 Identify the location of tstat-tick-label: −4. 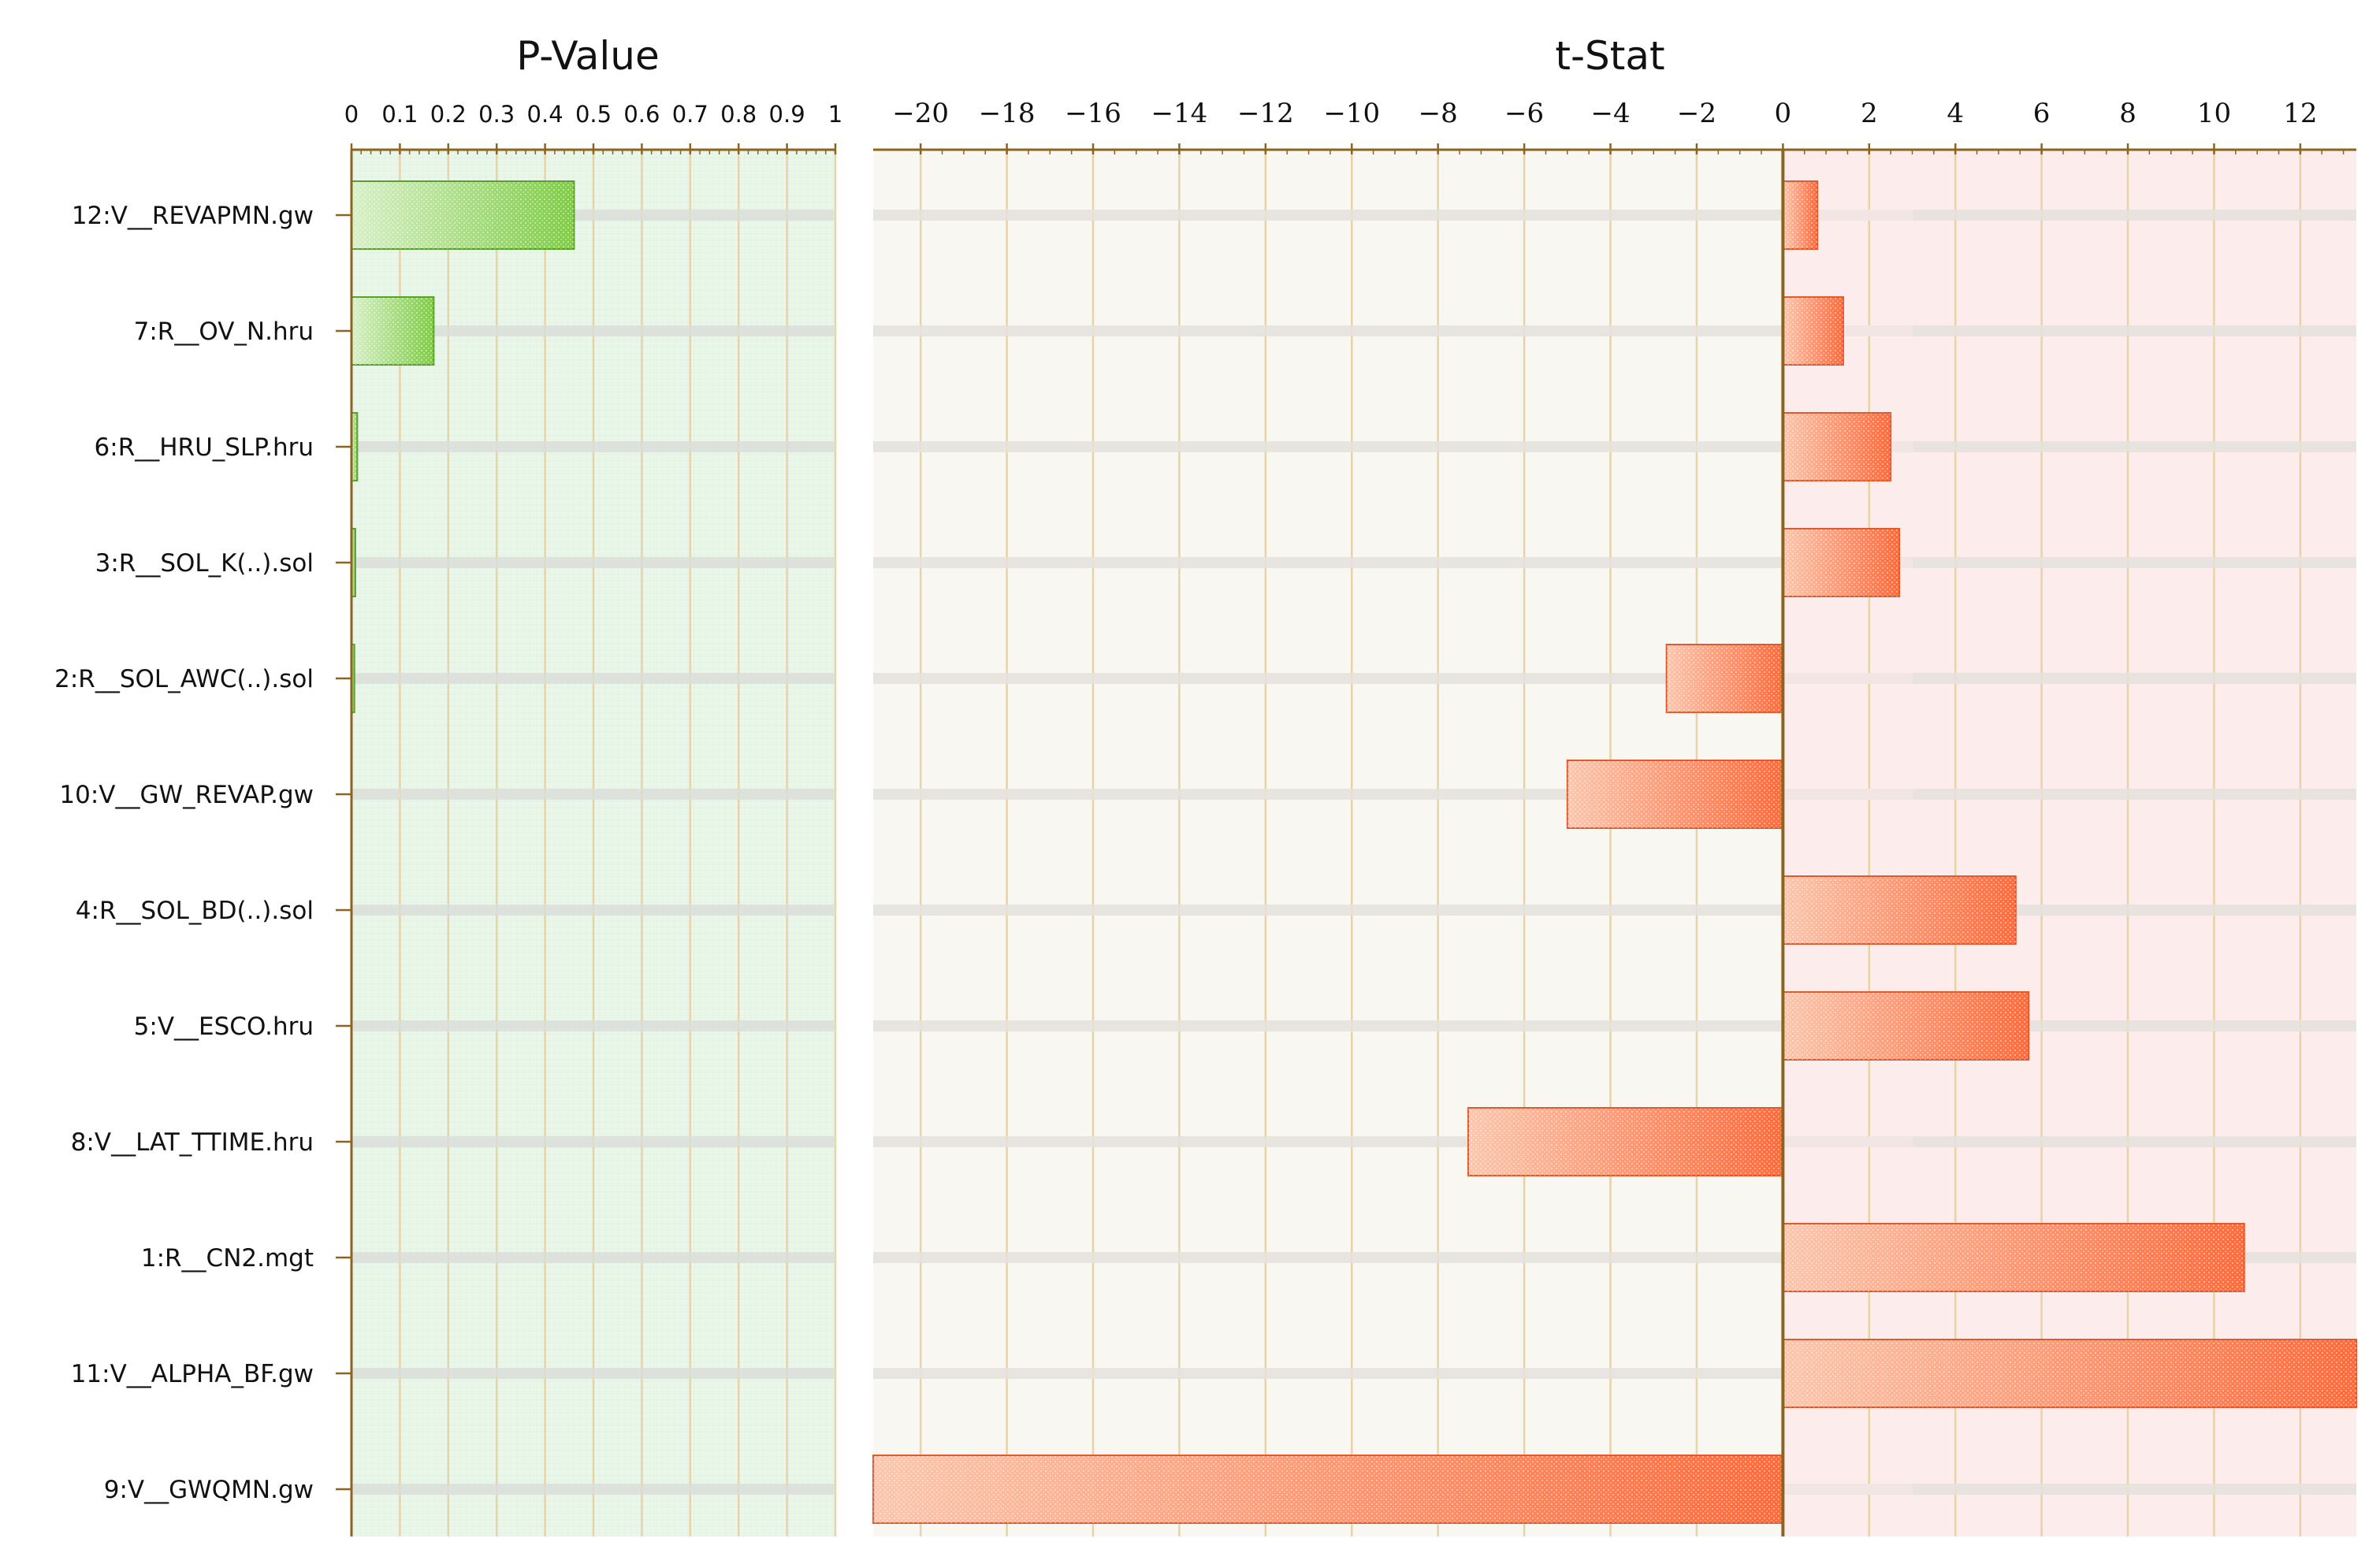
(1610, 113).